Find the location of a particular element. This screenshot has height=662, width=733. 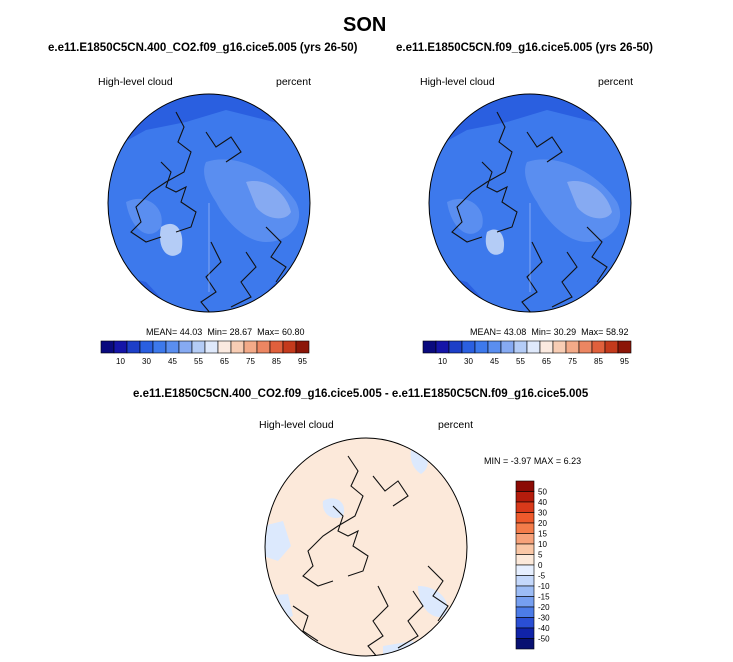

panel-2-colorbar: 10 30 45 55 65 75 85 95 is located at coordinates (527, 353).